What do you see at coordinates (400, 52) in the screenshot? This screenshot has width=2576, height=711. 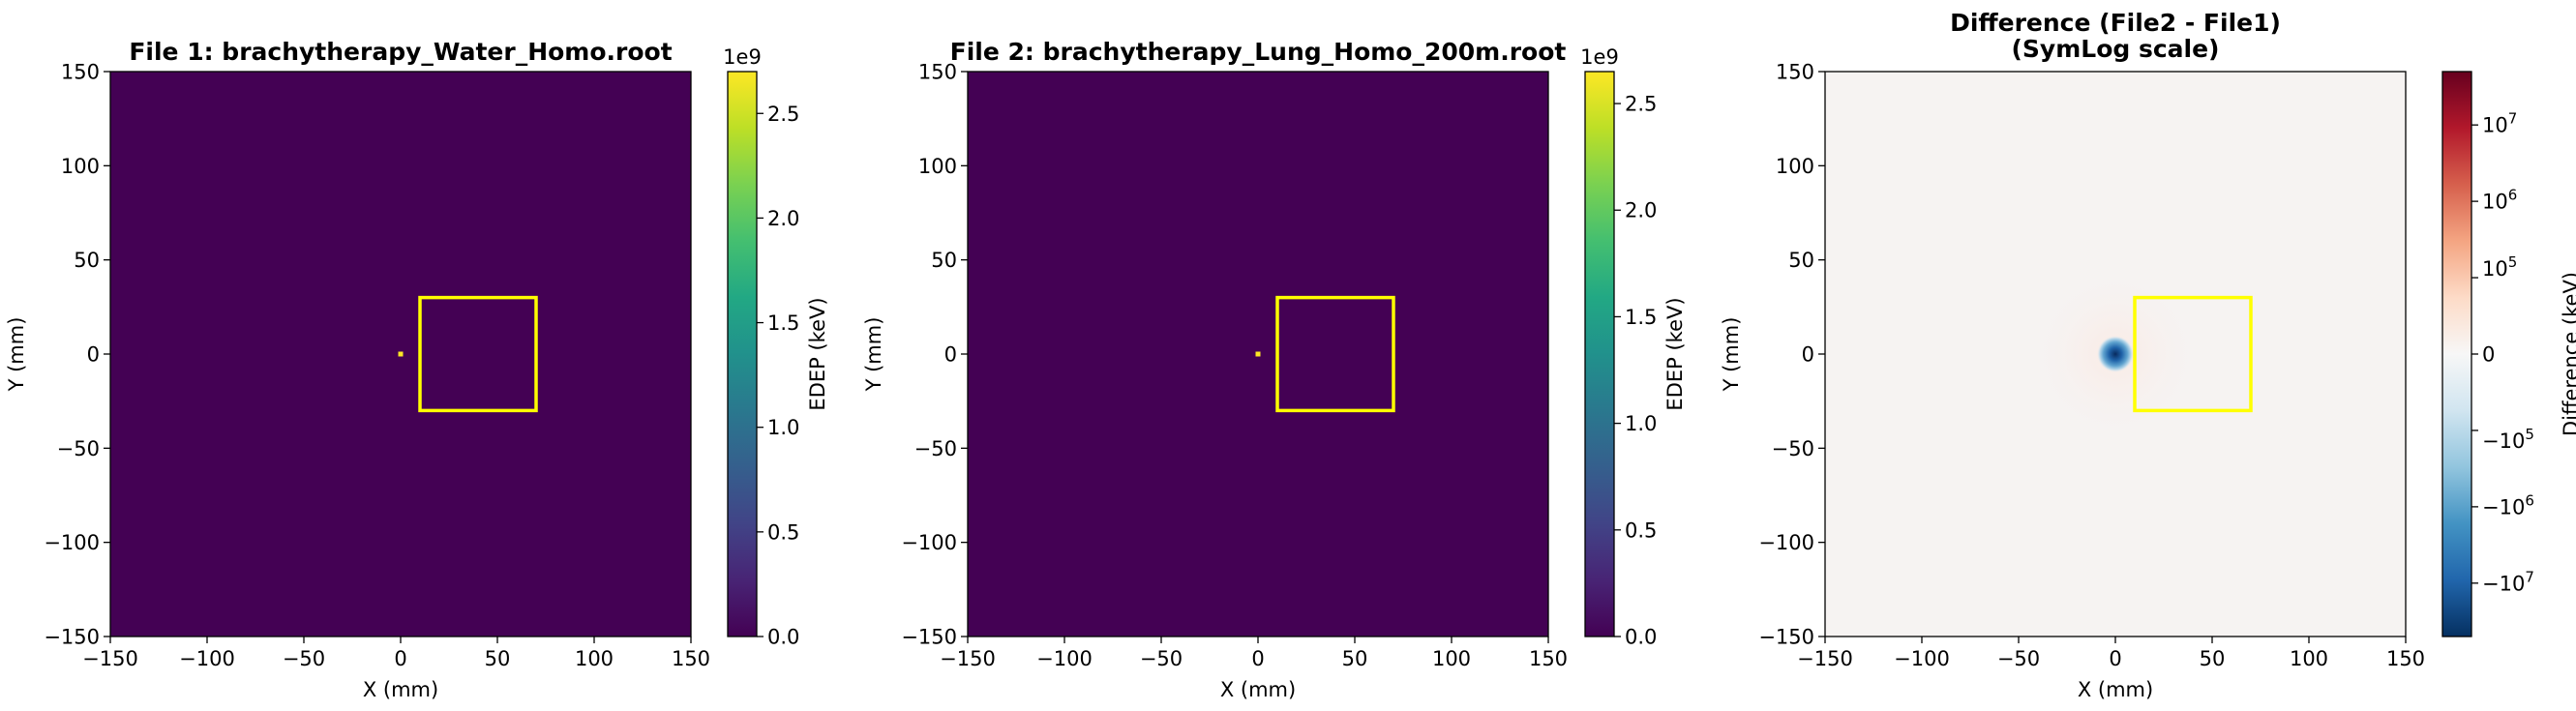 I see `chart-title: File 1: brachytherapy_Water_Homo.root` at bounding box center [400, 52].